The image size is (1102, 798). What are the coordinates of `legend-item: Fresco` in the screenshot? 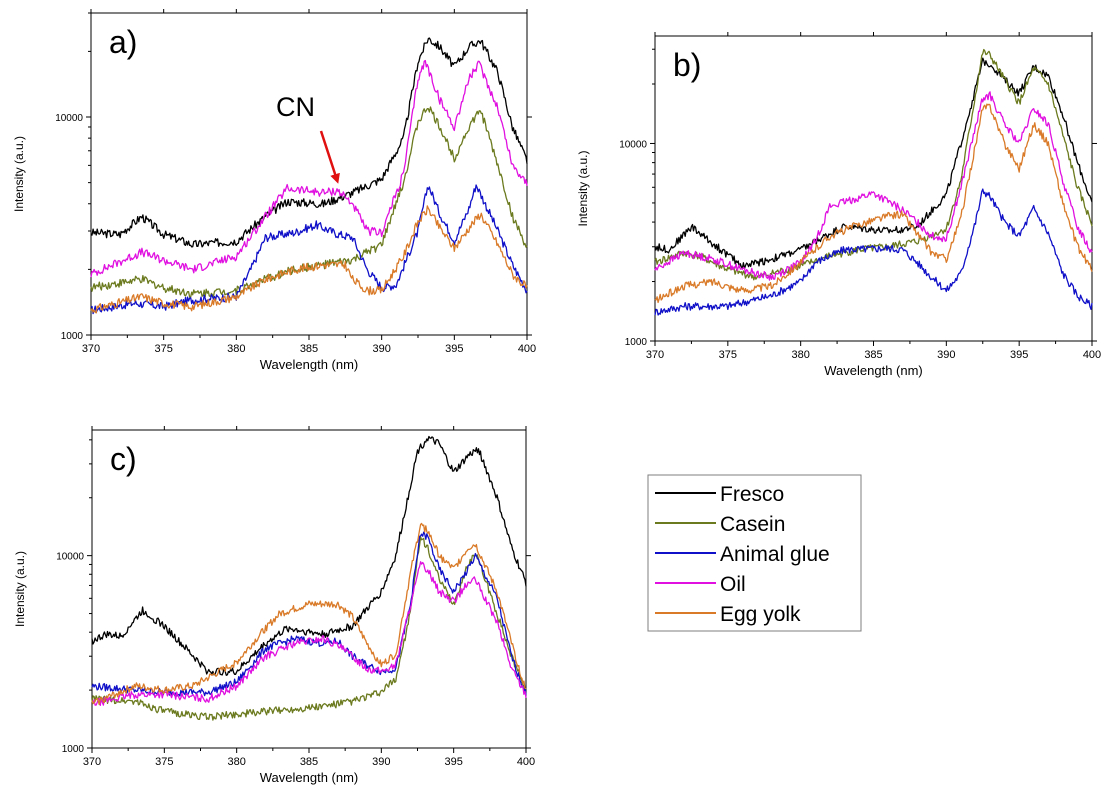 It's located at (719, 494).